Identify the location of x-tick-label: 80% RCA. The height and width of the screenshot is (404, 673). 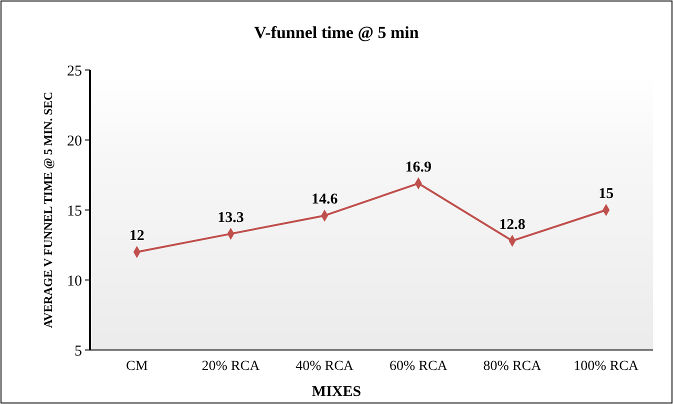
(512, 366).